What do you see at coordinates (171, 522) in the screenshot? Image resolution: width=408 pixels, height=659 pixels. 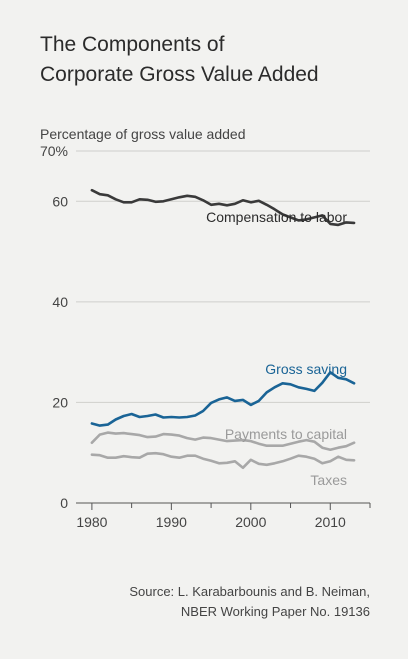 I see `x-tick-label: 1990` at bounding box center [171, 522].